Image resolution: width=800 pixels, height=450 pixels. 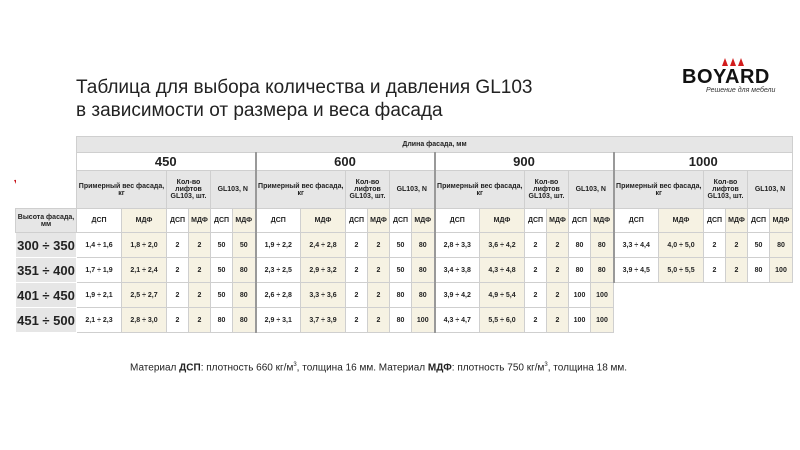 I want to click on illustration-cell, so click(x=46, y=172).